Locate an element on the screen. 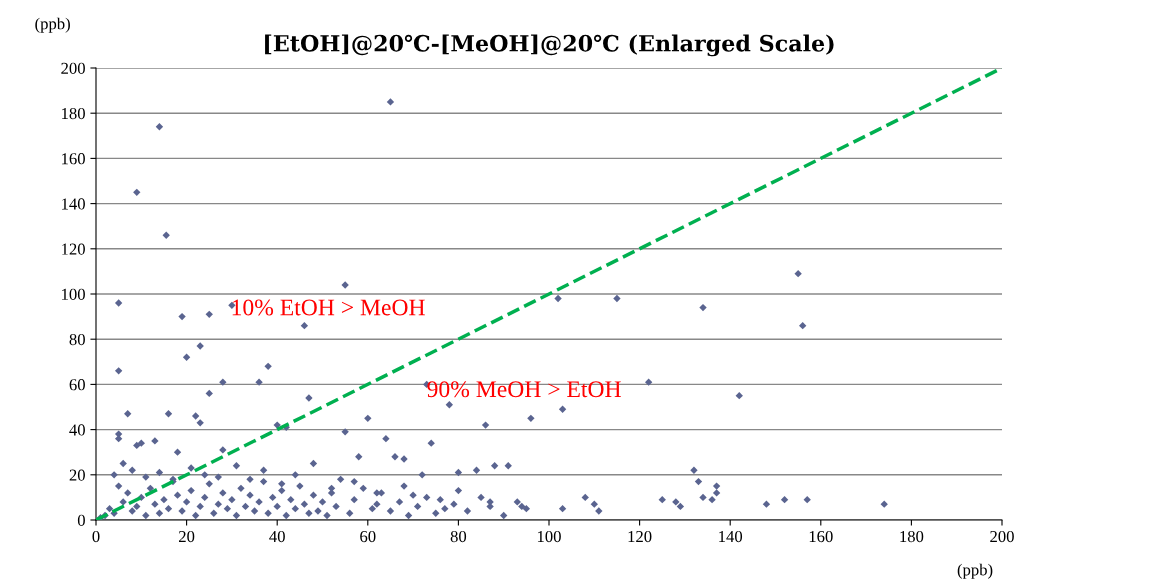 The height and width of the screenshot is (584, 1153). x-tick-label: 100 is located at coordinates (549, 536).